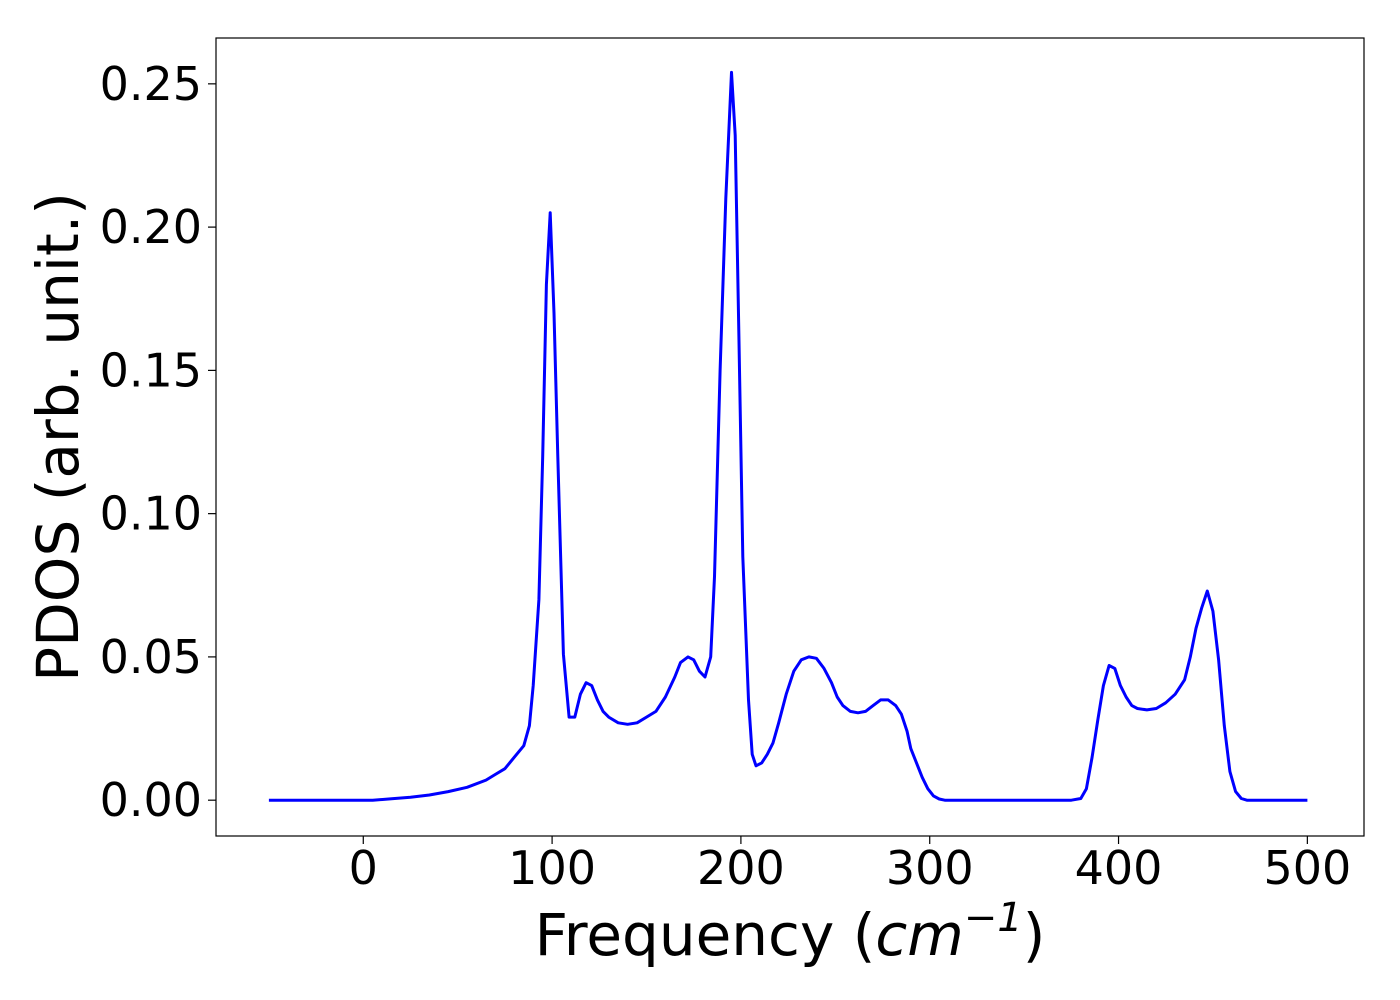 The width and height of the screenshot is (1400, 1000). I want to click on x-tick-label: 500, so click(1307, 868).